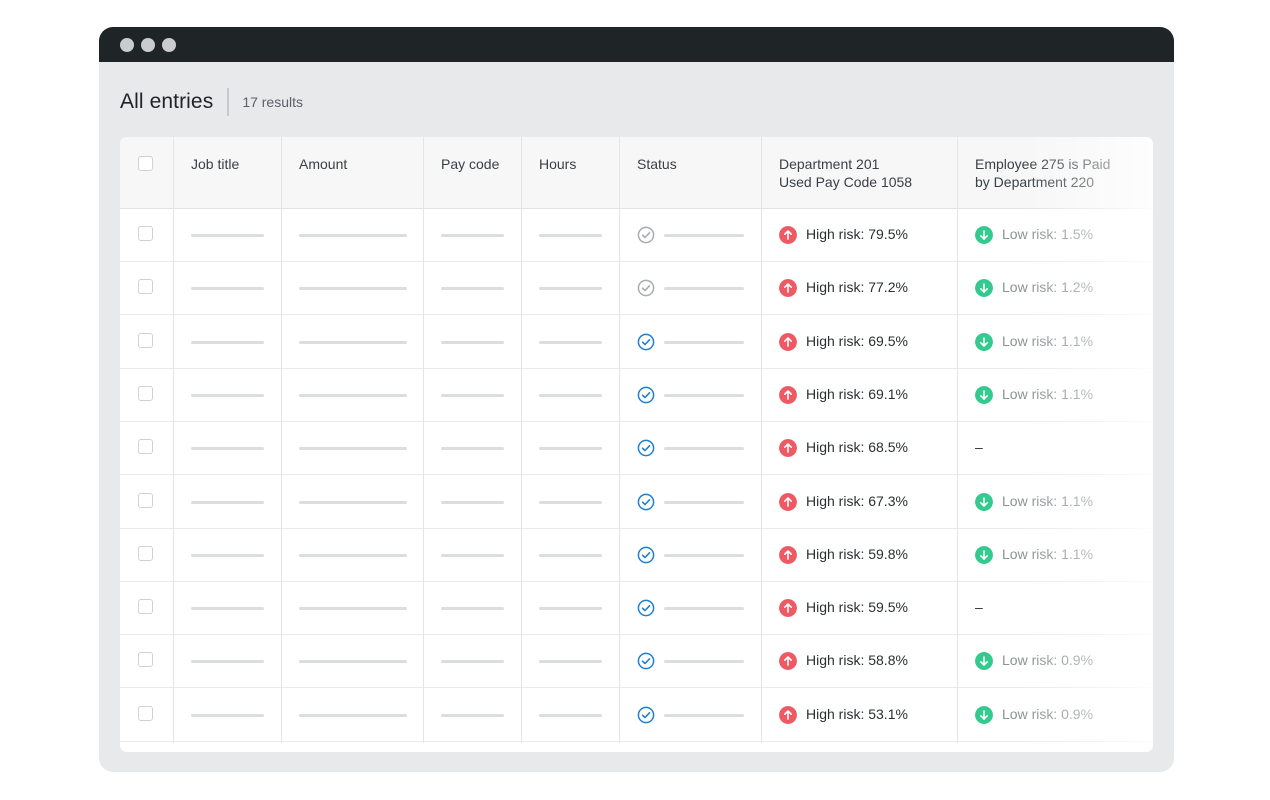 The image size is (1270, 800). I want to click on check-circle-outline-icon, so click(646, 235).